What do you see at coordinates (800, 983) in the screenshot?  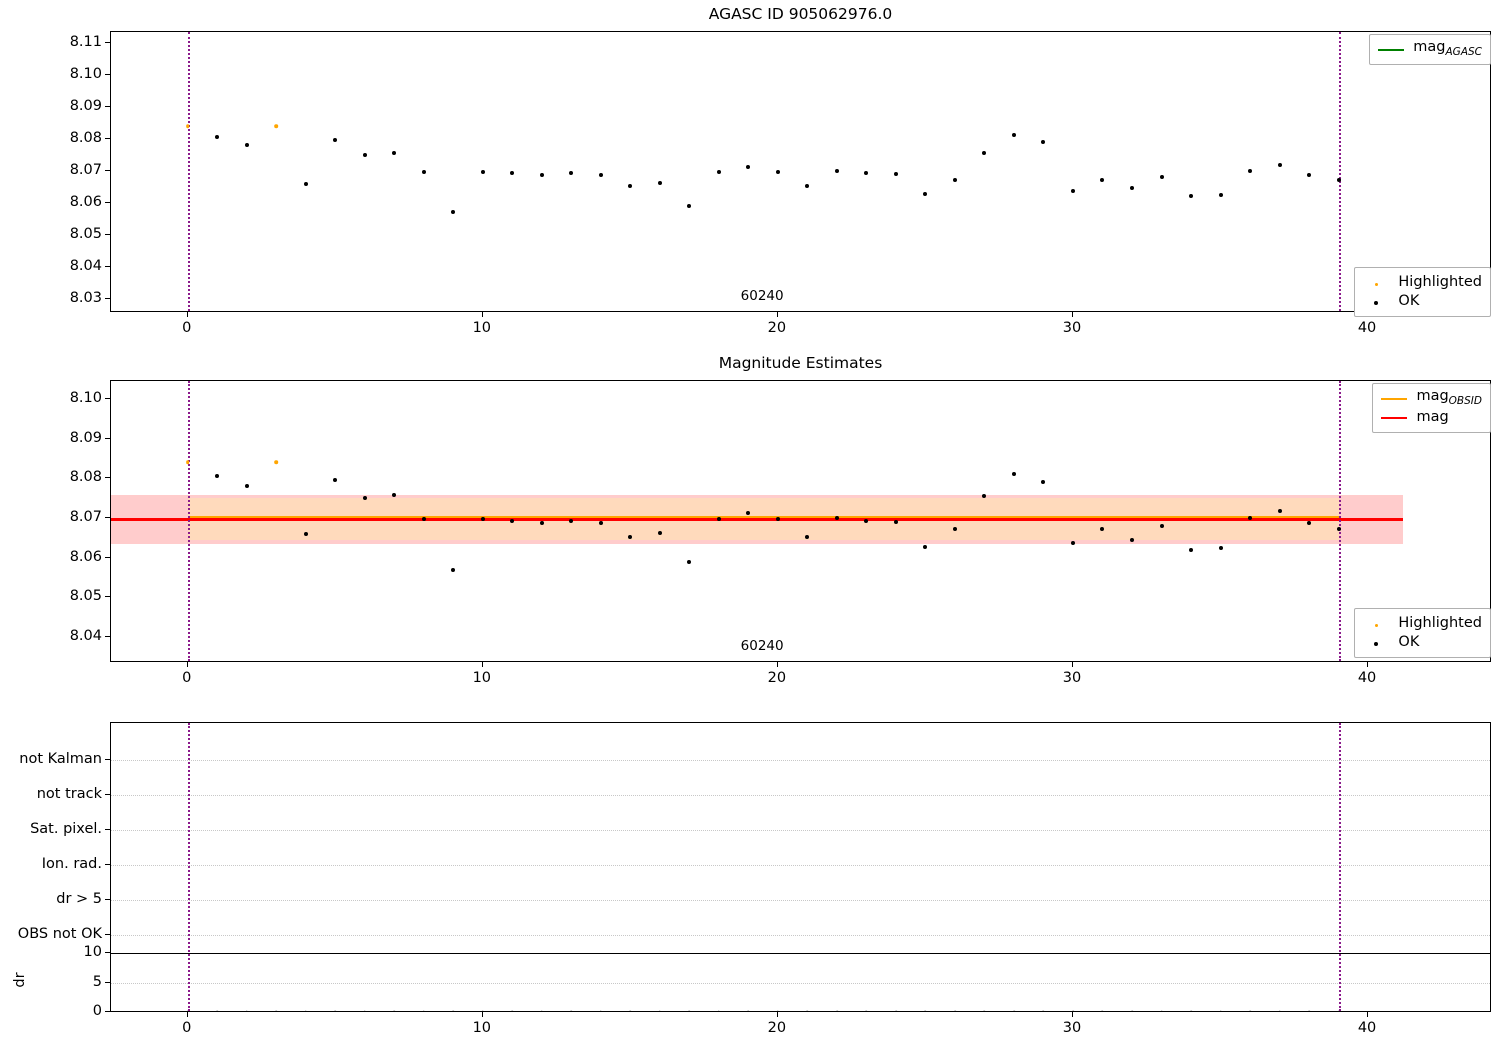 I see `dr-gridline` at bounding box center [800, 983].